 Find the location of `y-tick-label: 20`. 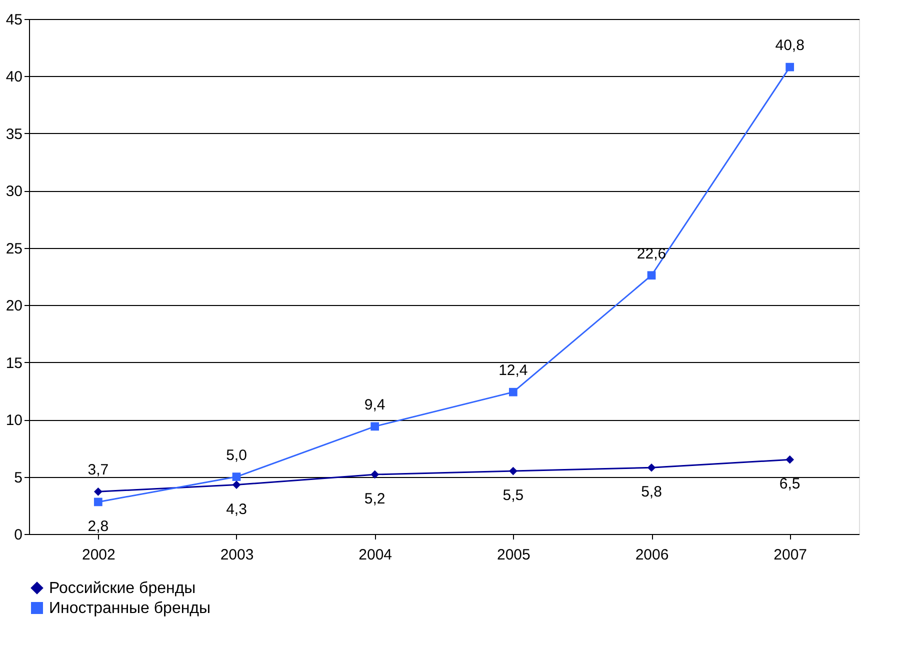

y-tick-label: 20 is located at coordinates (14, 306).